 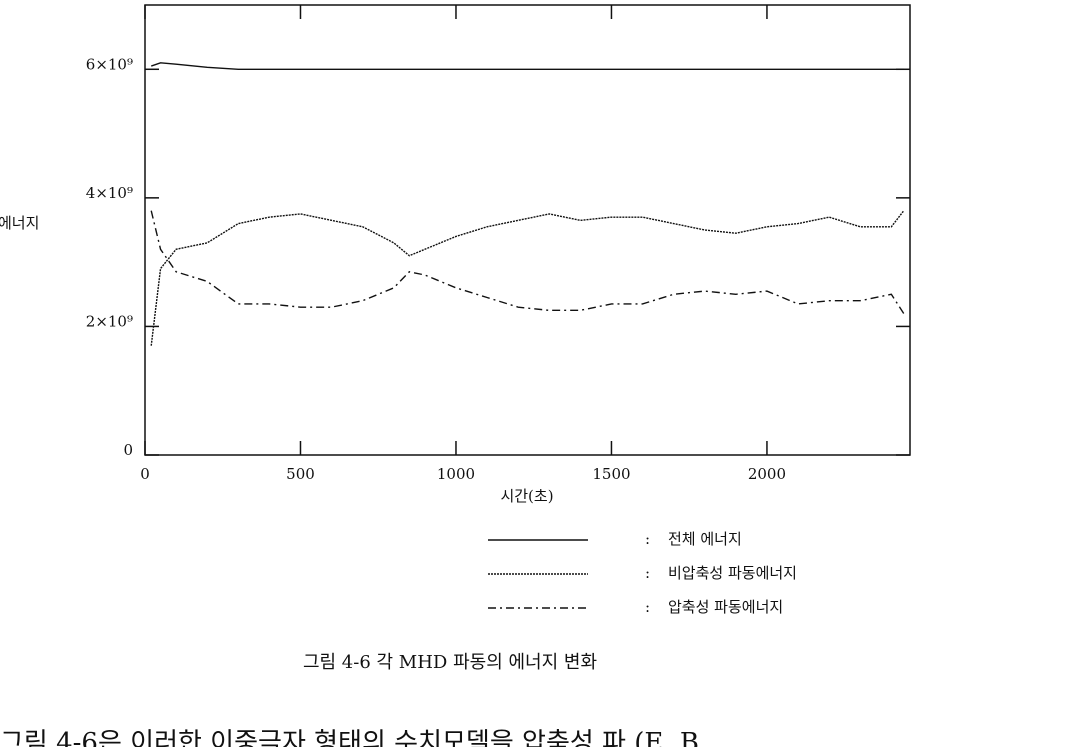 I want to click on x-tick-label: 500, so click(x=300, y=474).